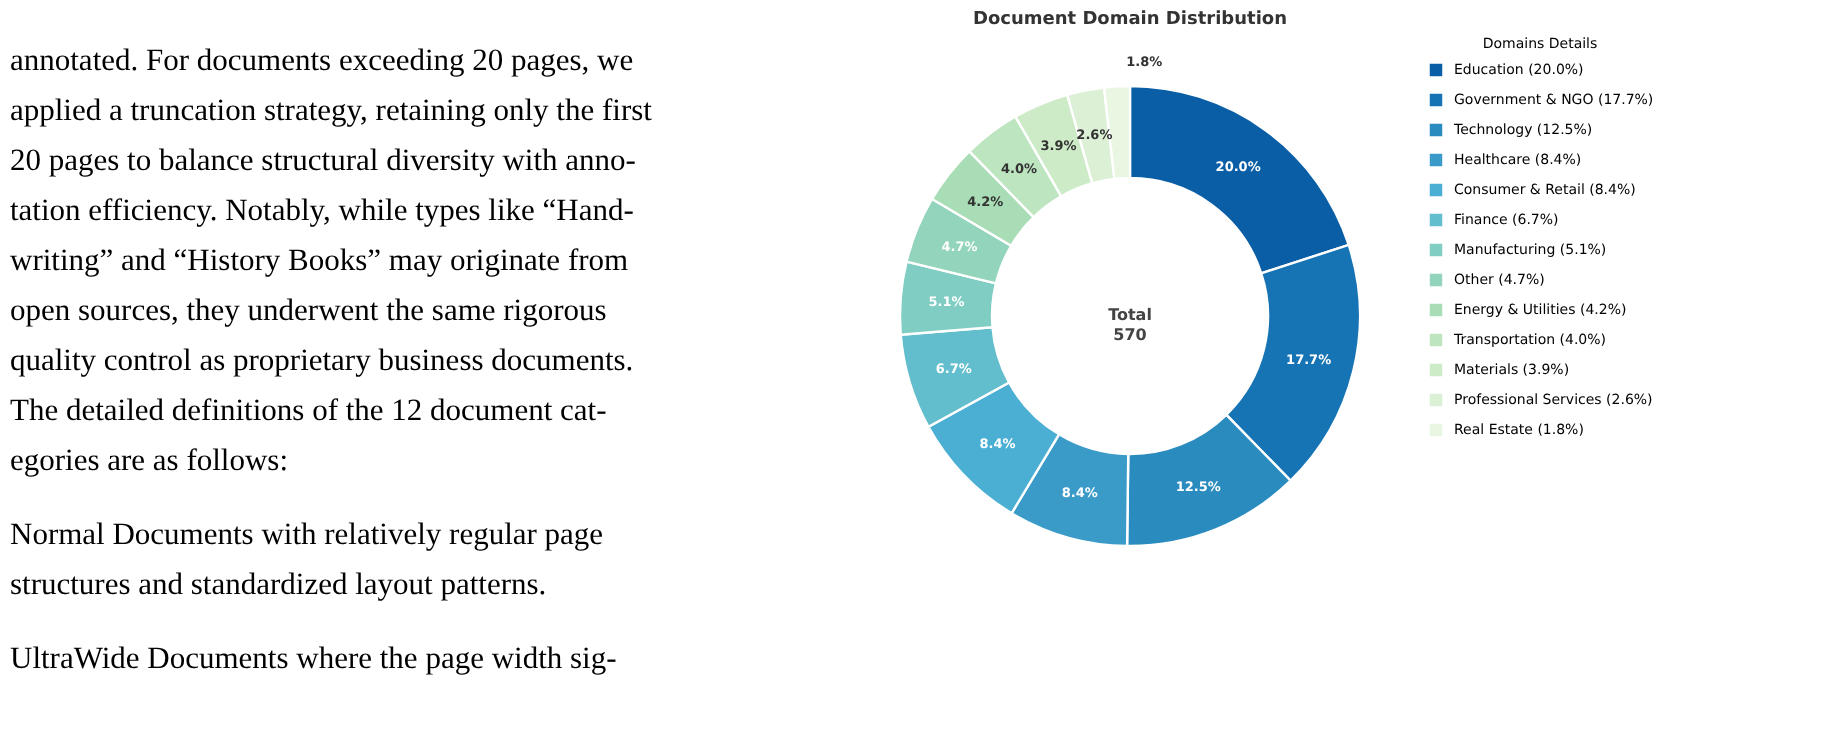  I want to click on text: writing” and “History Books” may originate from, so click(319, 261).